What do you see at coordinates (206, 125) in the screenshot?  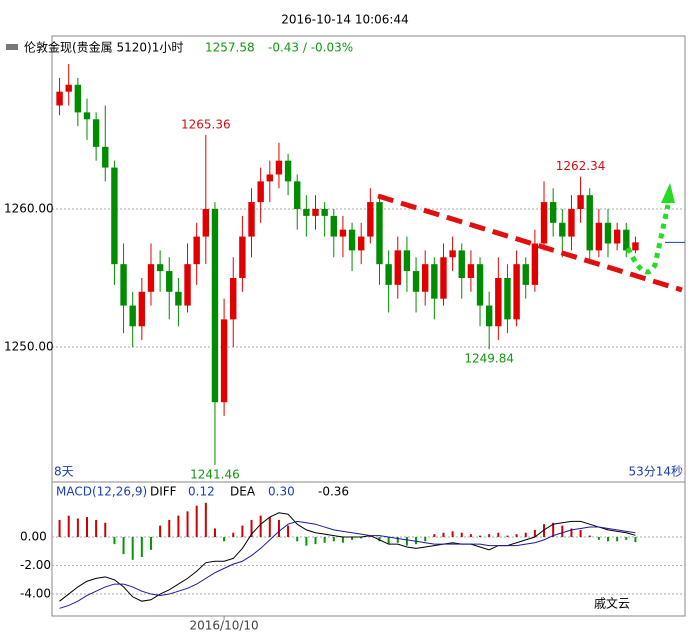 I see `price-annotation: 1265.36` at bounding box center [206, 125].